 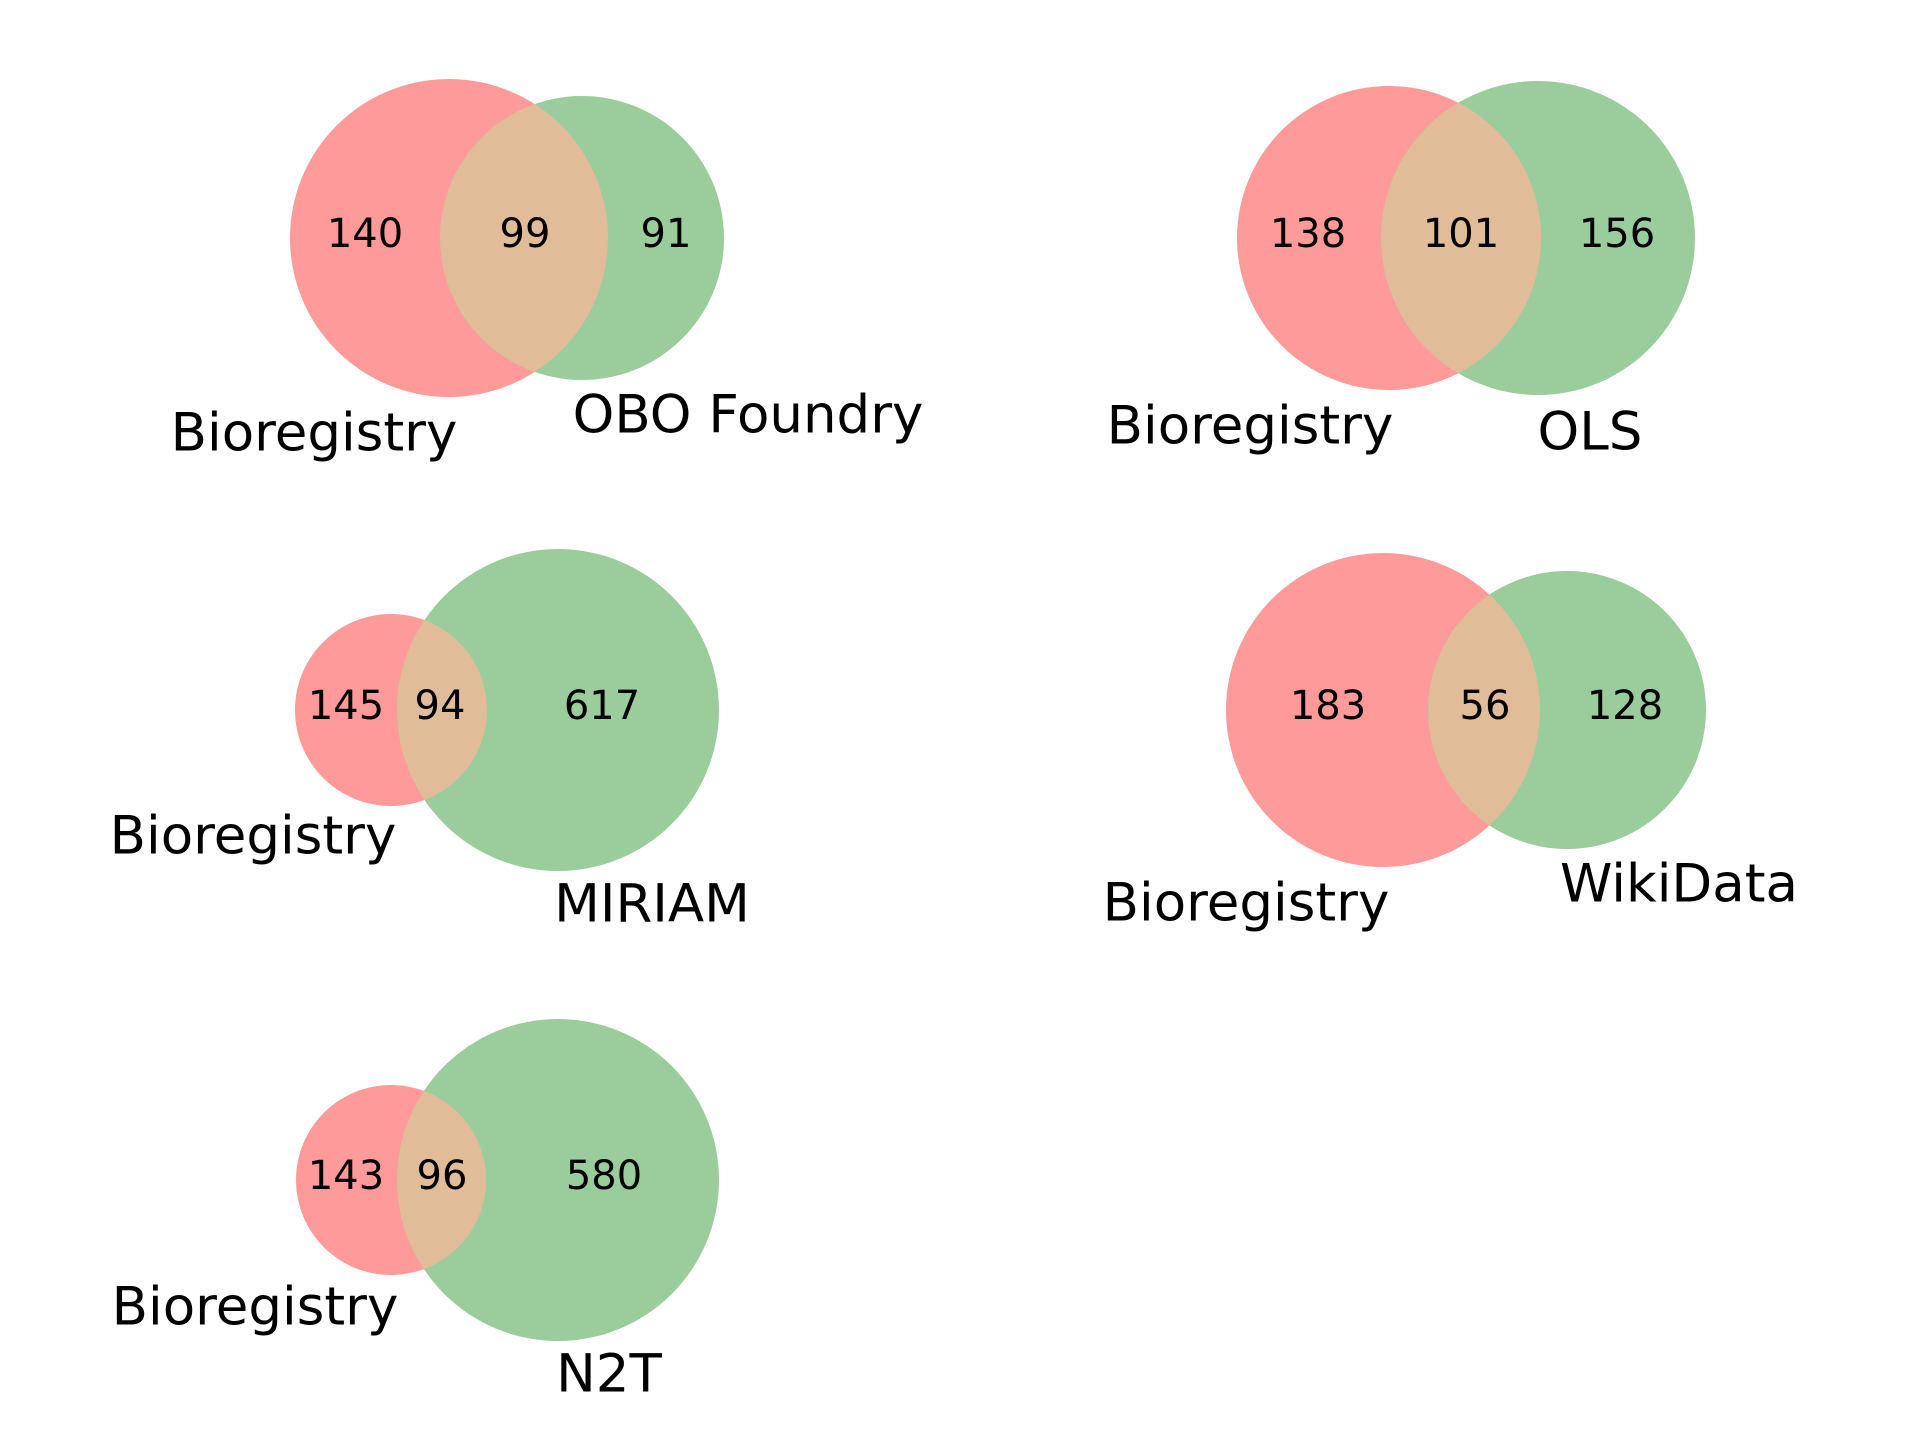 What do you see at coordinates (602, 706) in the screenshot?
I see `only-miriam-count: 617` at bounding box center [602, 706].